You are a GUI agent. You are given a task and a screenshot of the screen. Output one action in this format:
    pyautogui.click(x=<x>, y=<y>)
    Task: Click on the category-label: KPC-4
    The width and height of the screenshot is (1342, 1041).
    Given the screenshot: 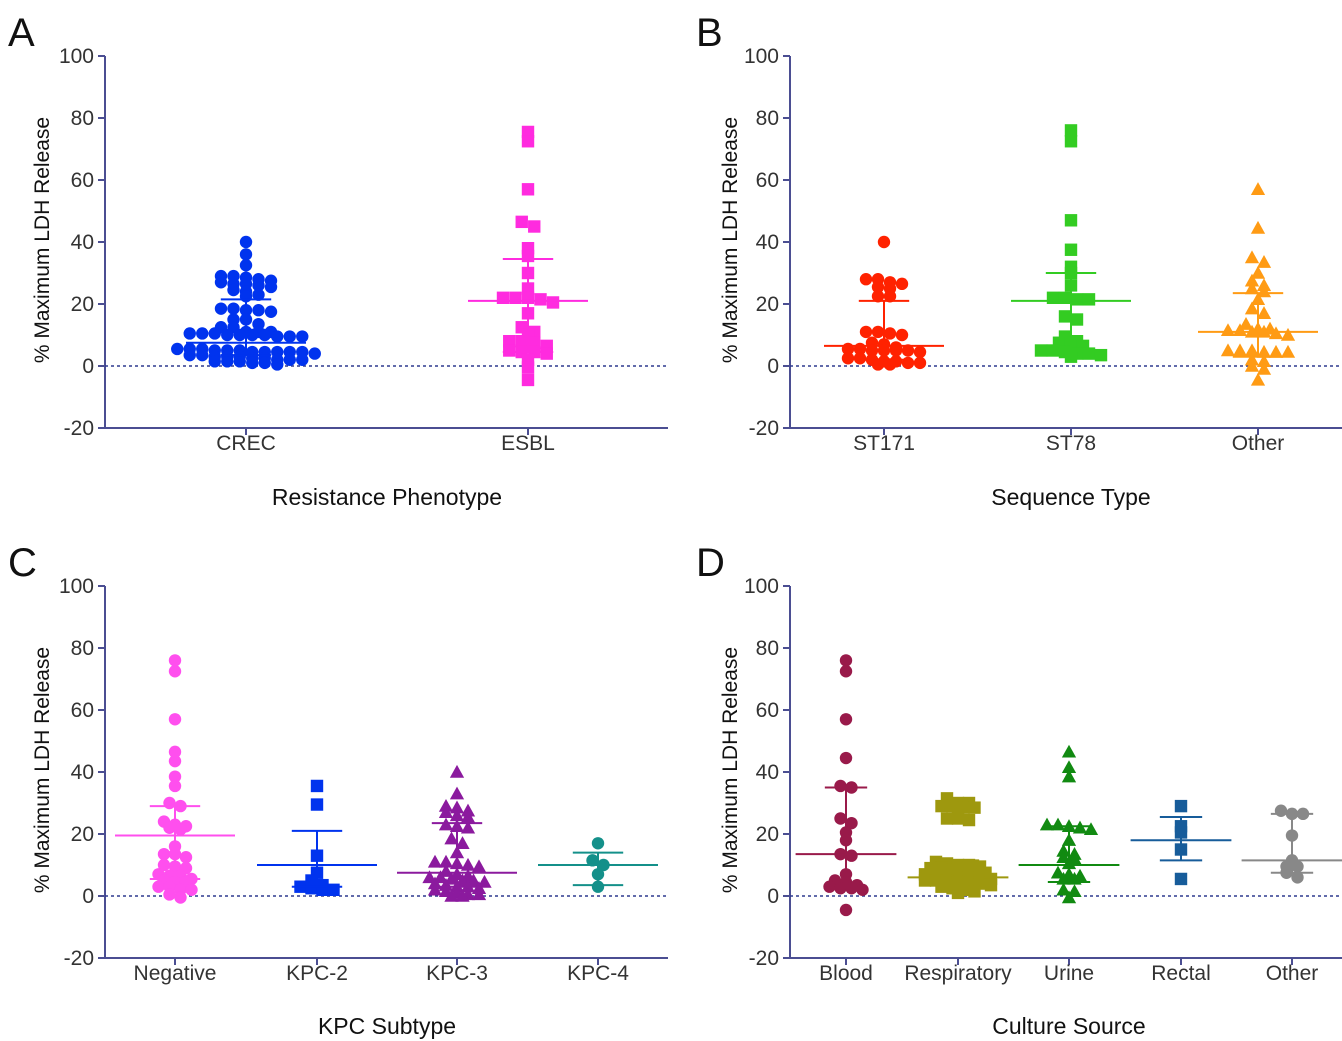 What is the action you would take?
    pyautogui.click(x=598, y=973)
    